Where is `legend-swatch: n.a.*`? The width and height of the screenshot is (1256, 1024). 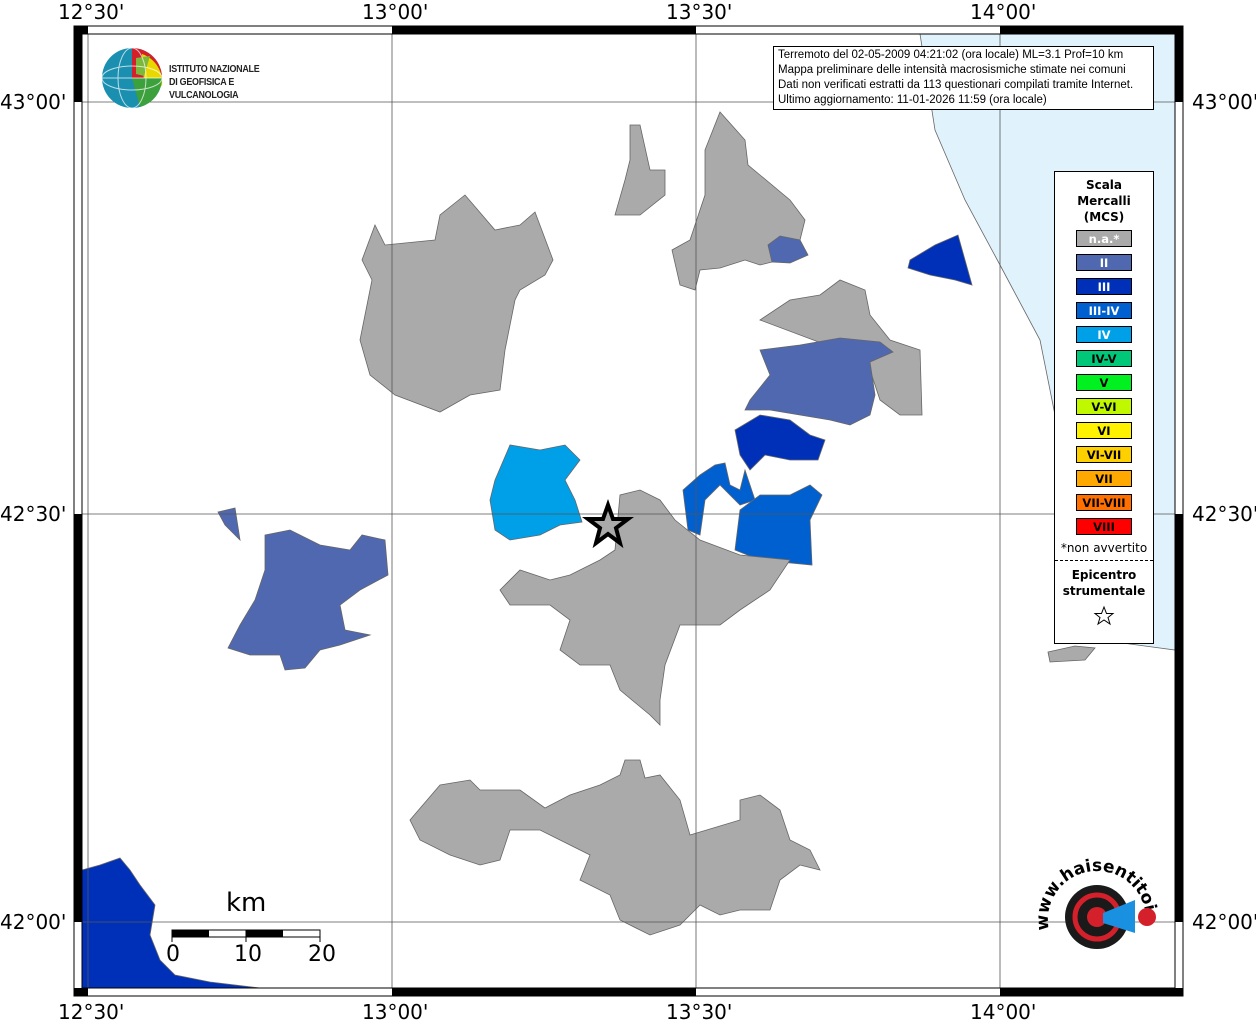 legend-swatch: n.a.* is located at coordinates (1104, 238).